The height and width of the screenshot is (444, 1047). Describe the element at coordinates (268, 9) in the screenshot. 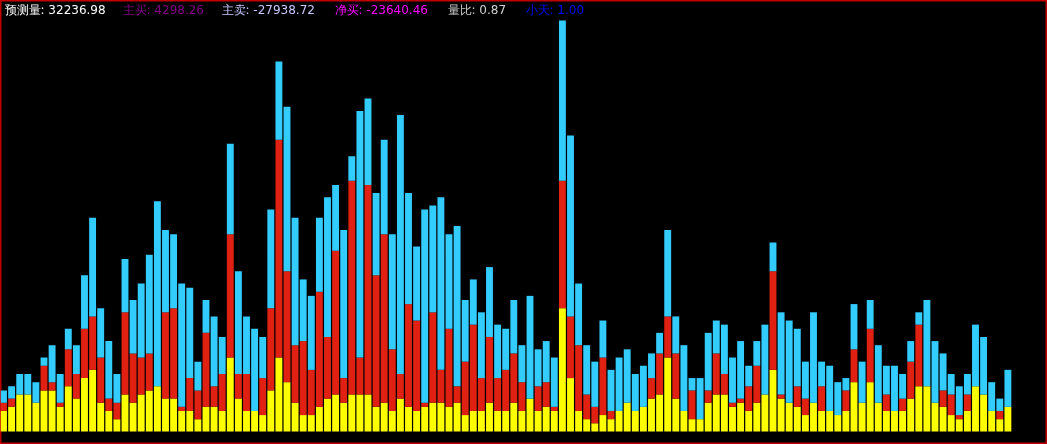

I see `text: 主卖: -27938.72` at that location.